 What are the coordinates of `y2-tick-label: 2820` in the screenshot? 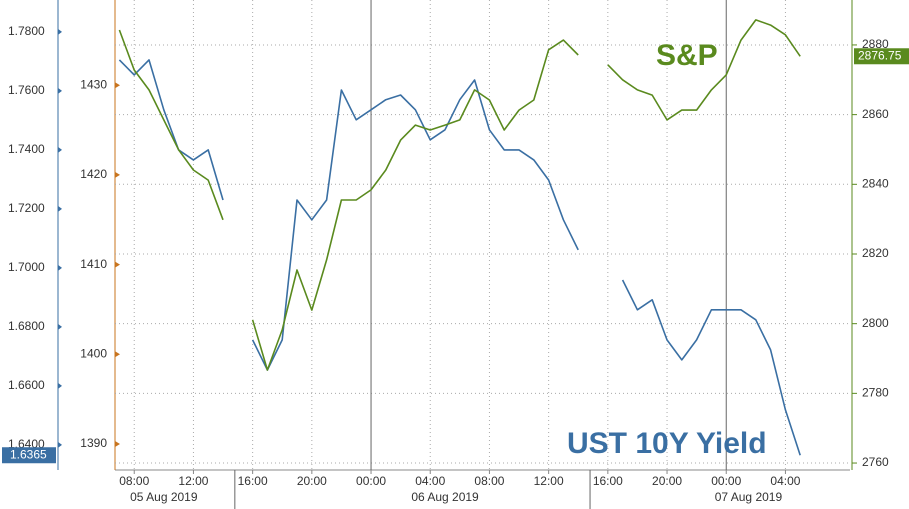 It's located at (875, 253).